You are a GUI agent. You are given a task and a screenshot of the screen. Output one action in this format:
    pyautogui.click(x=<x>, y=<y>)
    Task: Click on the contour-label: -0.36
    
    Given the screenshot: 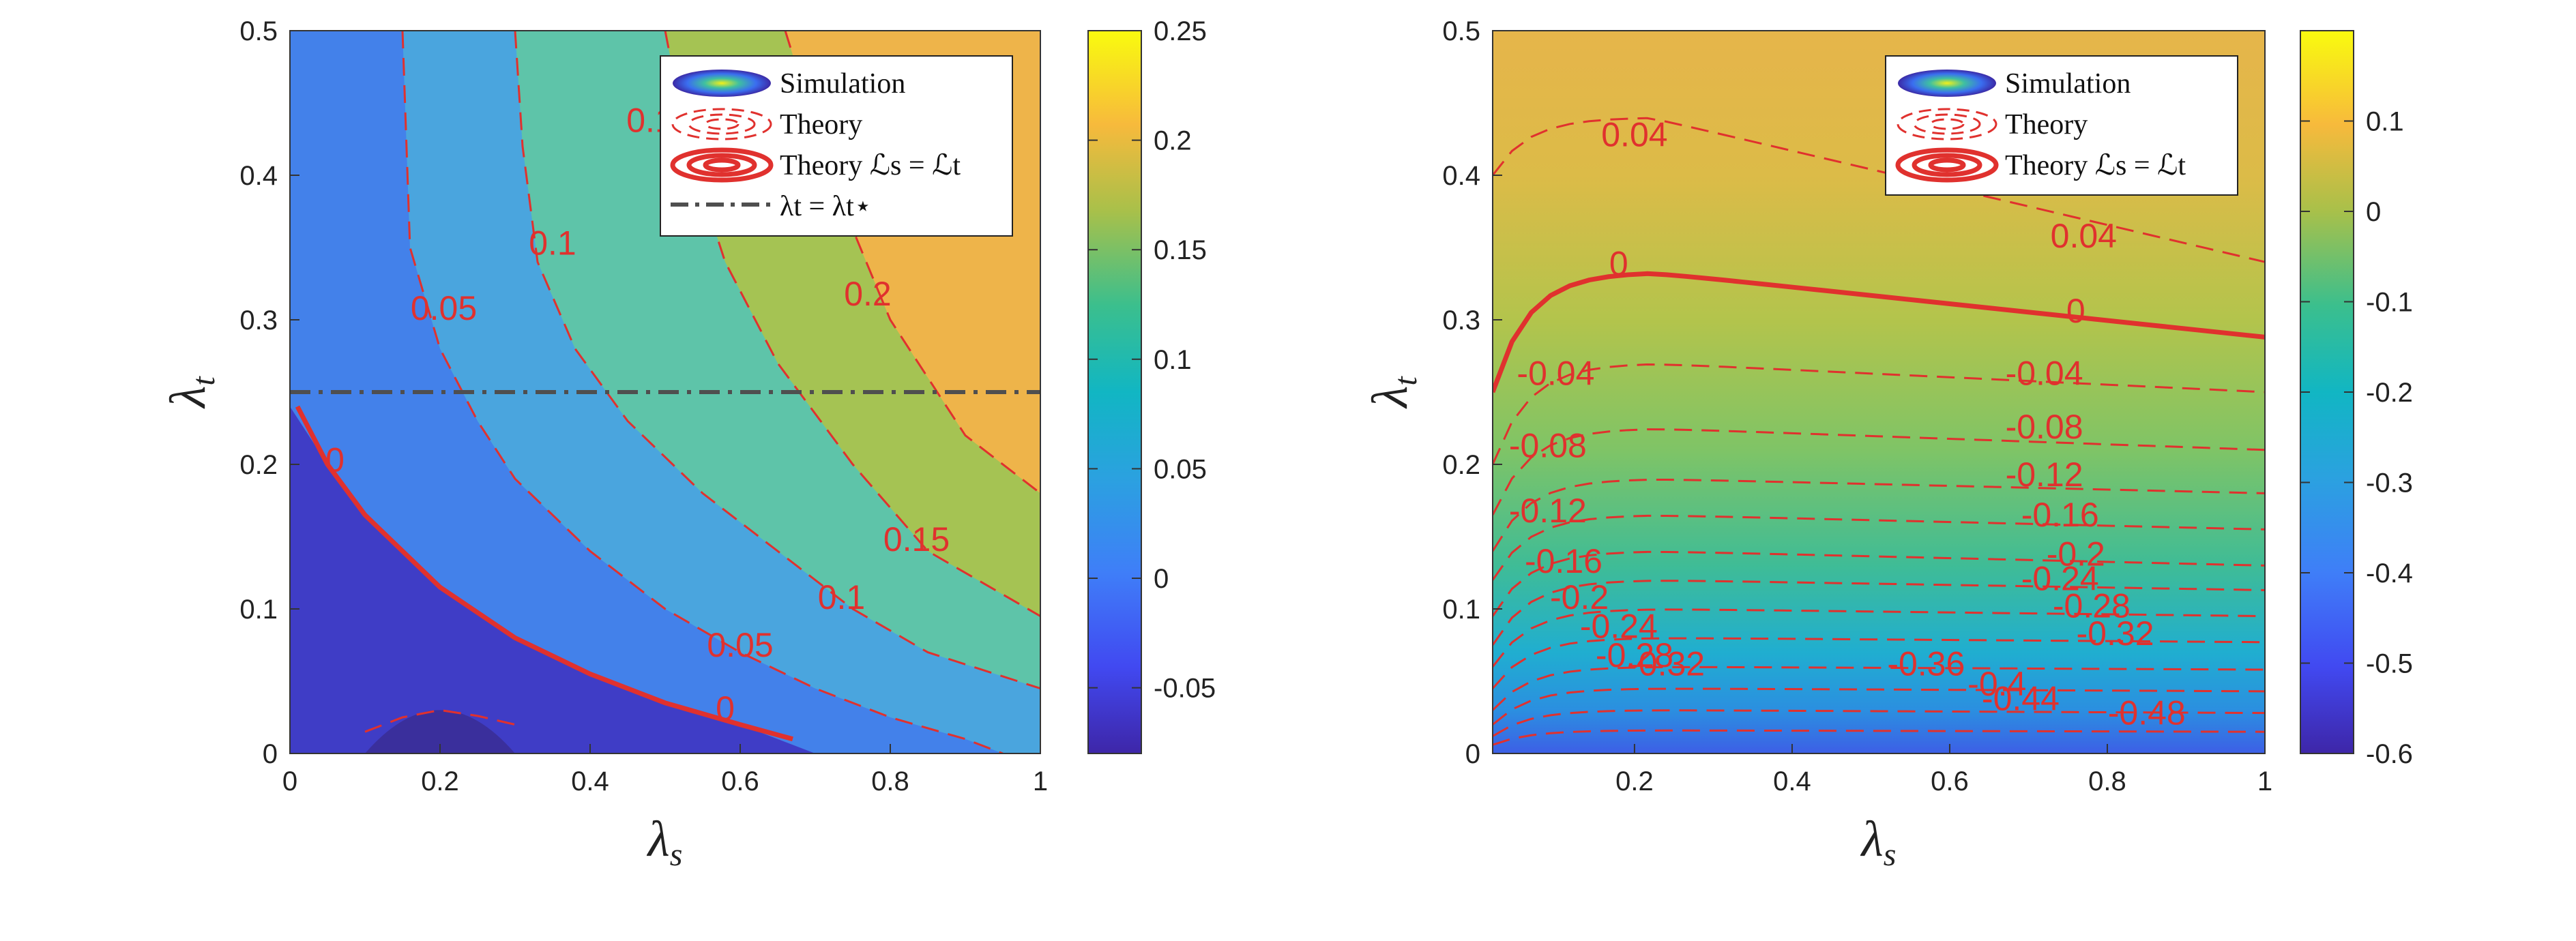 What is the action you would take?
    pyautogui.click(x=1926, y=664)
    